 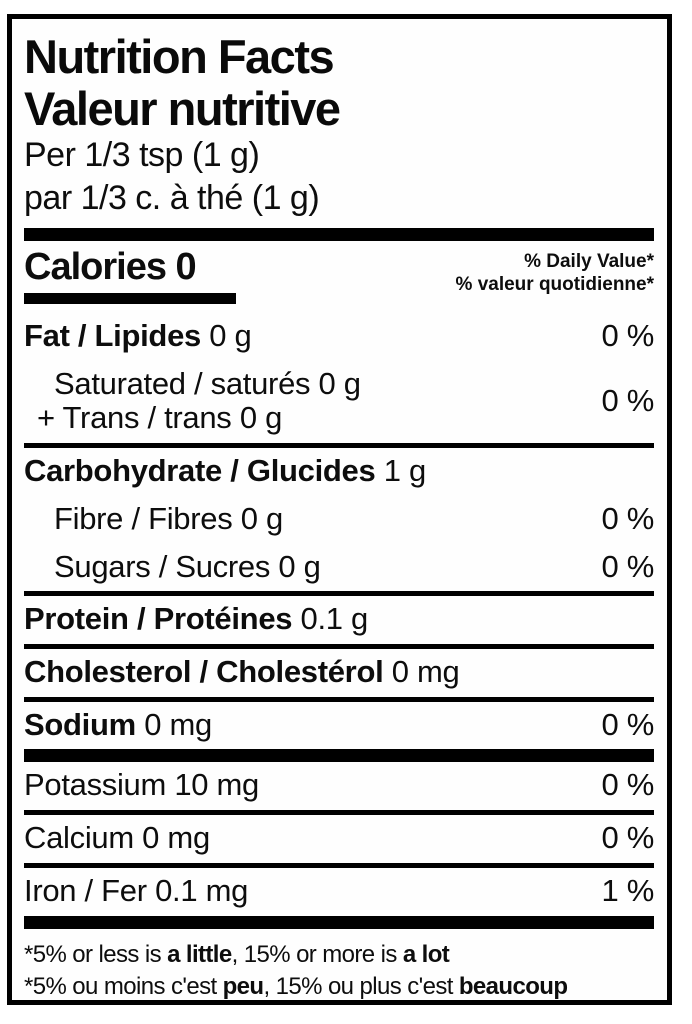 What do you see at coordinates (339, 337) in the screenshot?
I see `row-fat: Fat / Lipides 0 g 0 %` at bounding box center [339, 337].